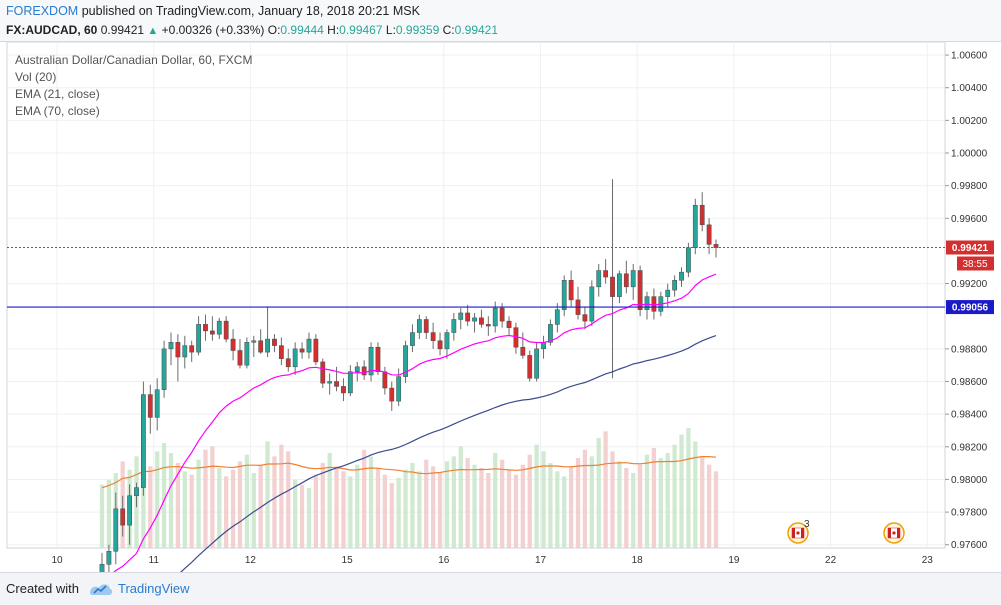 The image size is (1001, 605). What do you see at coordinates (101, 589) in the screenshot?
I see `tradingview-logo-icon` at bounding box center [101, 589].